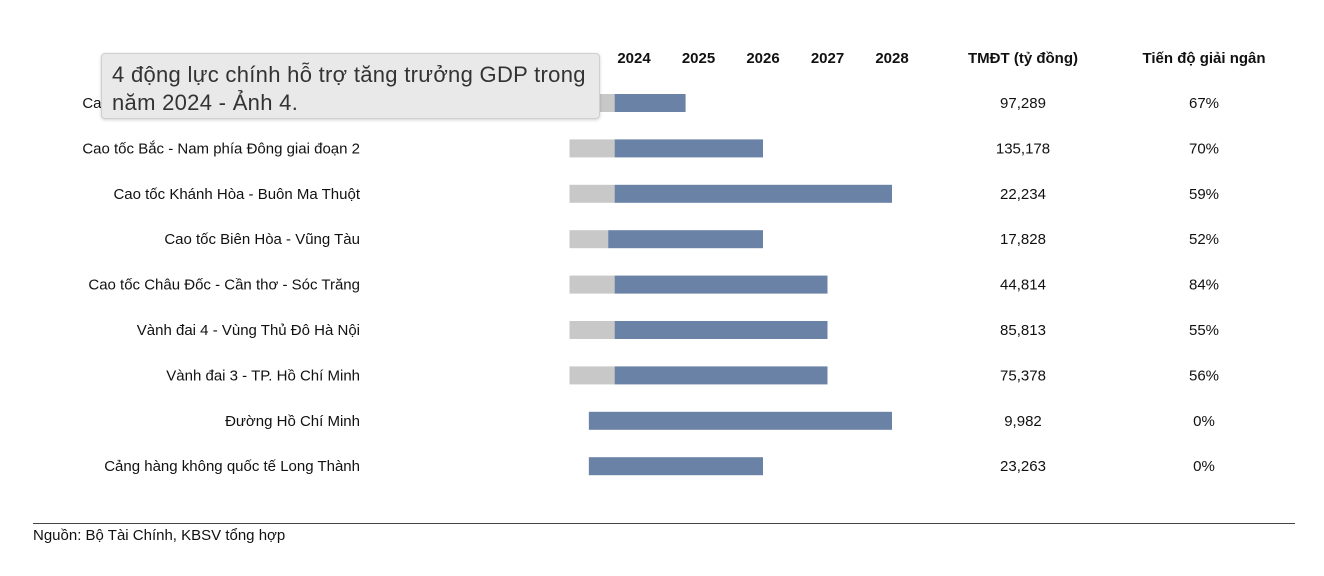 This screenshot has width=1324, height=576. I want to click on row-label-3: Cao tốc Khánh Hòa - Buôn Ma Thuột, so click(236, 194).